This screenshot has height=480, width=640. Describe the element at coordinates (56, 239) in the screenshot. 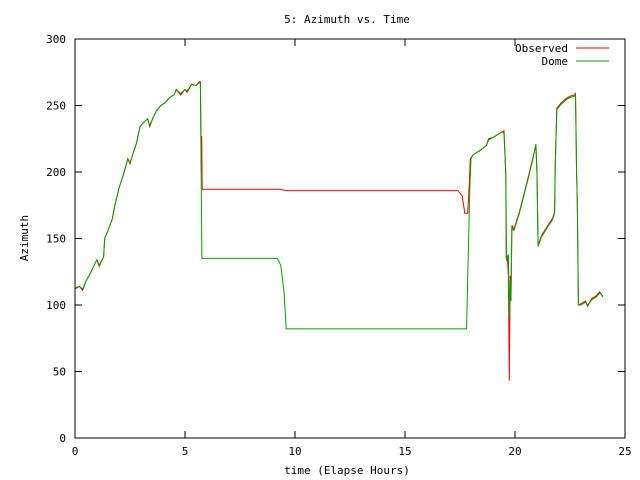

I see `y-tick-label: 150` at that location.